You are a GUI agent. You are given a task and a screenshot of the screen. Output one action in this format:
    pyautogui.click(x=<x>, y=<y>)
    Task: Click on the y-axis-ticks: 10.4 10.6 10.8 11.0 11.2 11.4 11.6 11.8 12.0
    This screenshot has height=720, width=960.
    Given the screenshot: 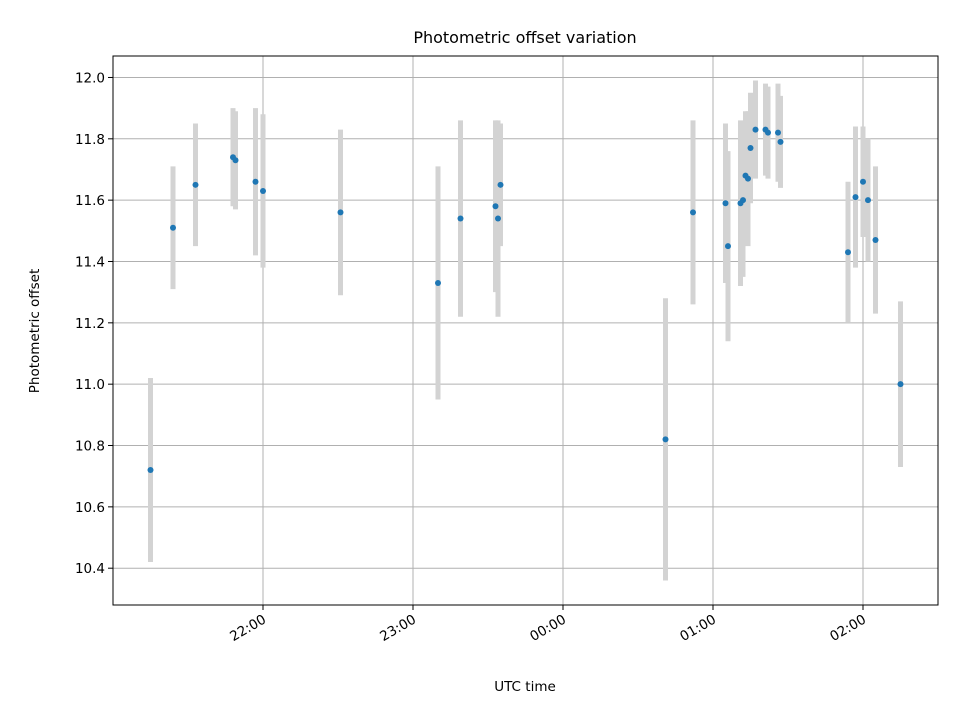 What is the action you would take?
    pyautogui.click(x=94, y=323)
    